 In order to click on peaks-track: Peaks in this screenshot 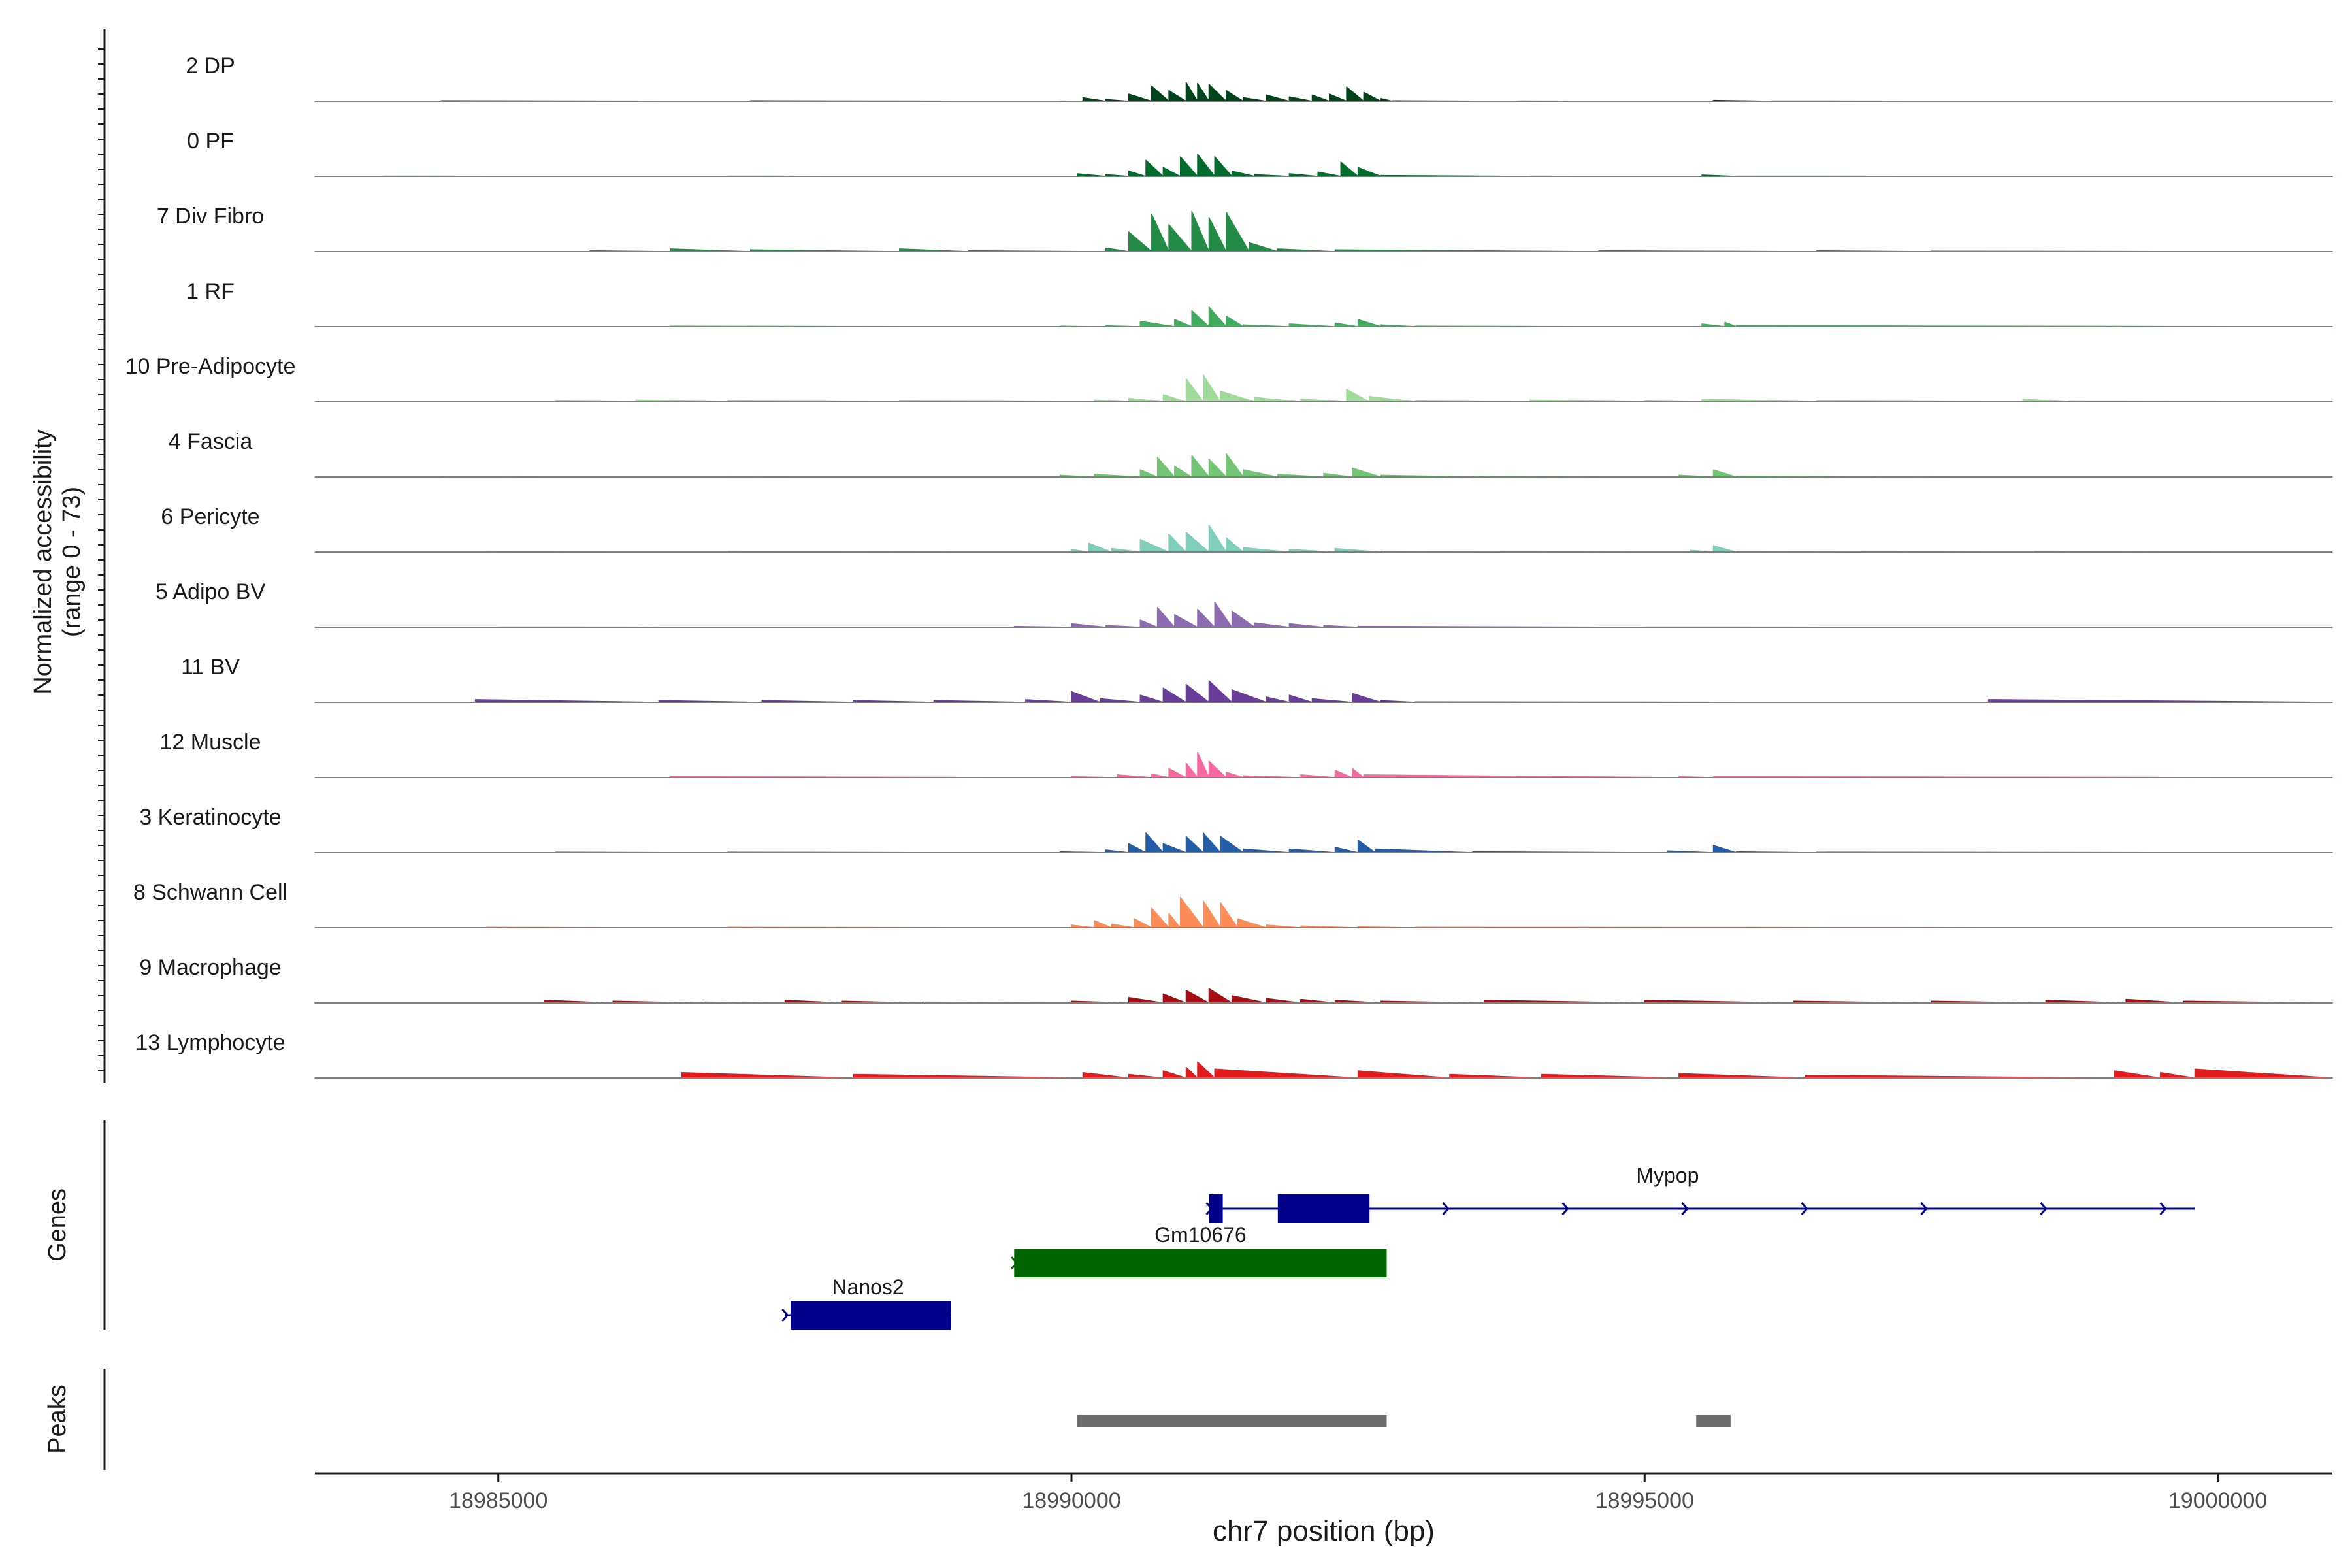, I will do `click(887, 1419)`.